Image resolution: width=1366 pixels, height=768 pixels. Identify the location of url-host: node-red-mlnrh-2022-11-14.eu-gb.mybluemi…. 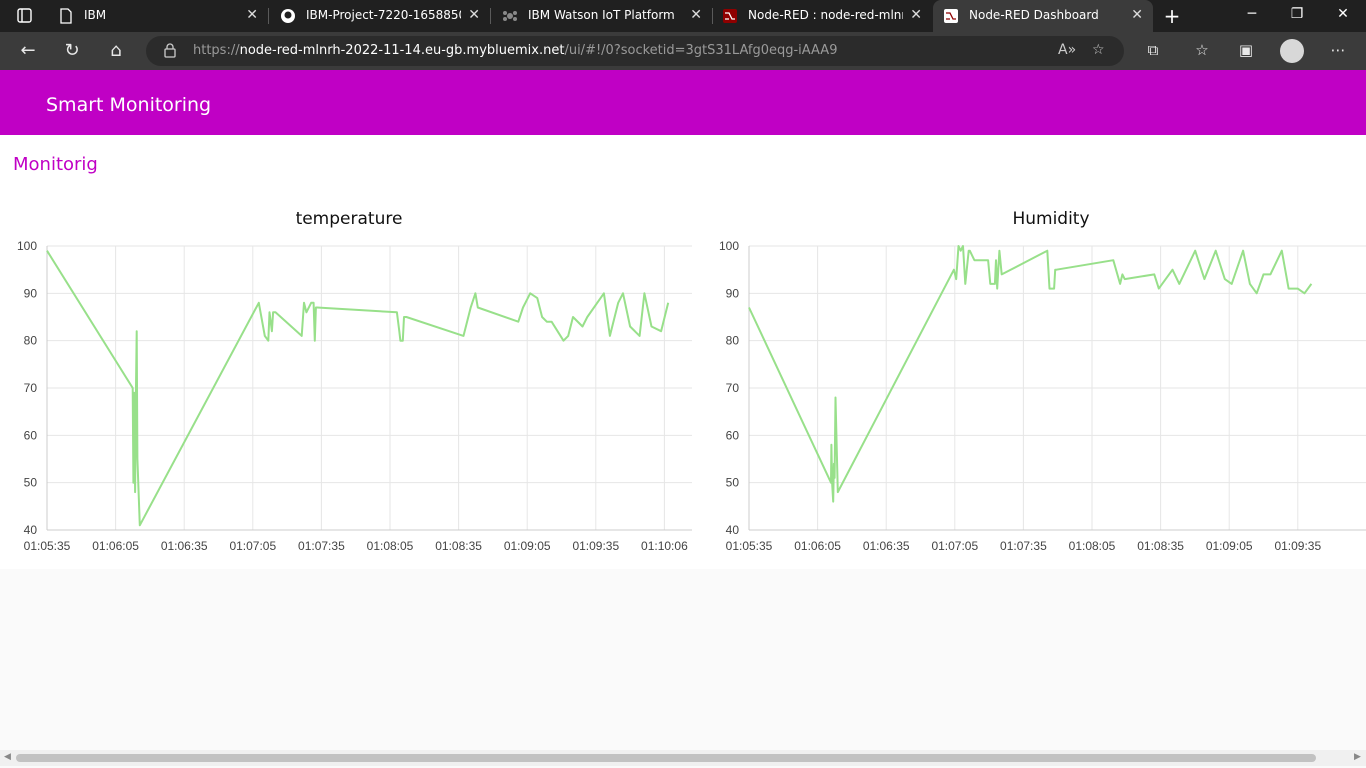
(402, 50).